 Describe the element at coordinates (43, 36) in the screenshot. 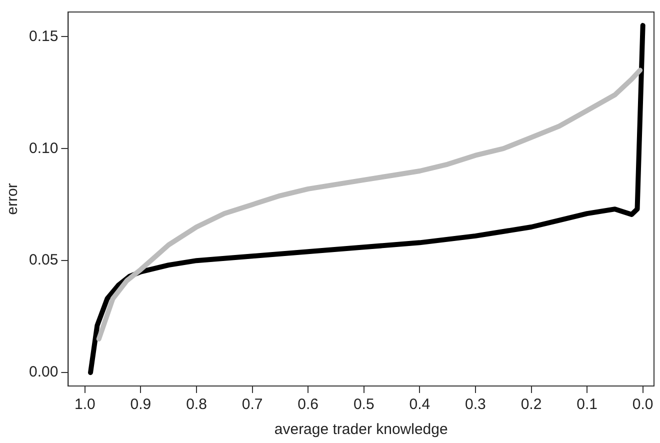

I see `y-tick-label: 0.15` at that location.